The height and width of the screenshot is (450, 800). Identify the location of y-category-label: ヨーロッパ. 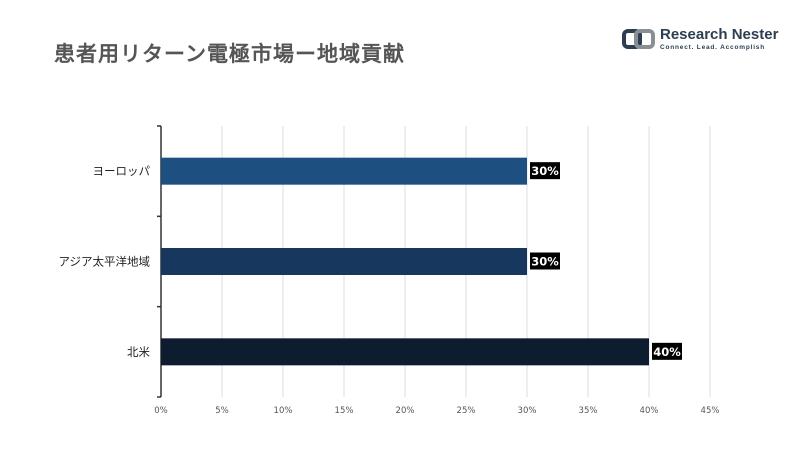
(122, 171).